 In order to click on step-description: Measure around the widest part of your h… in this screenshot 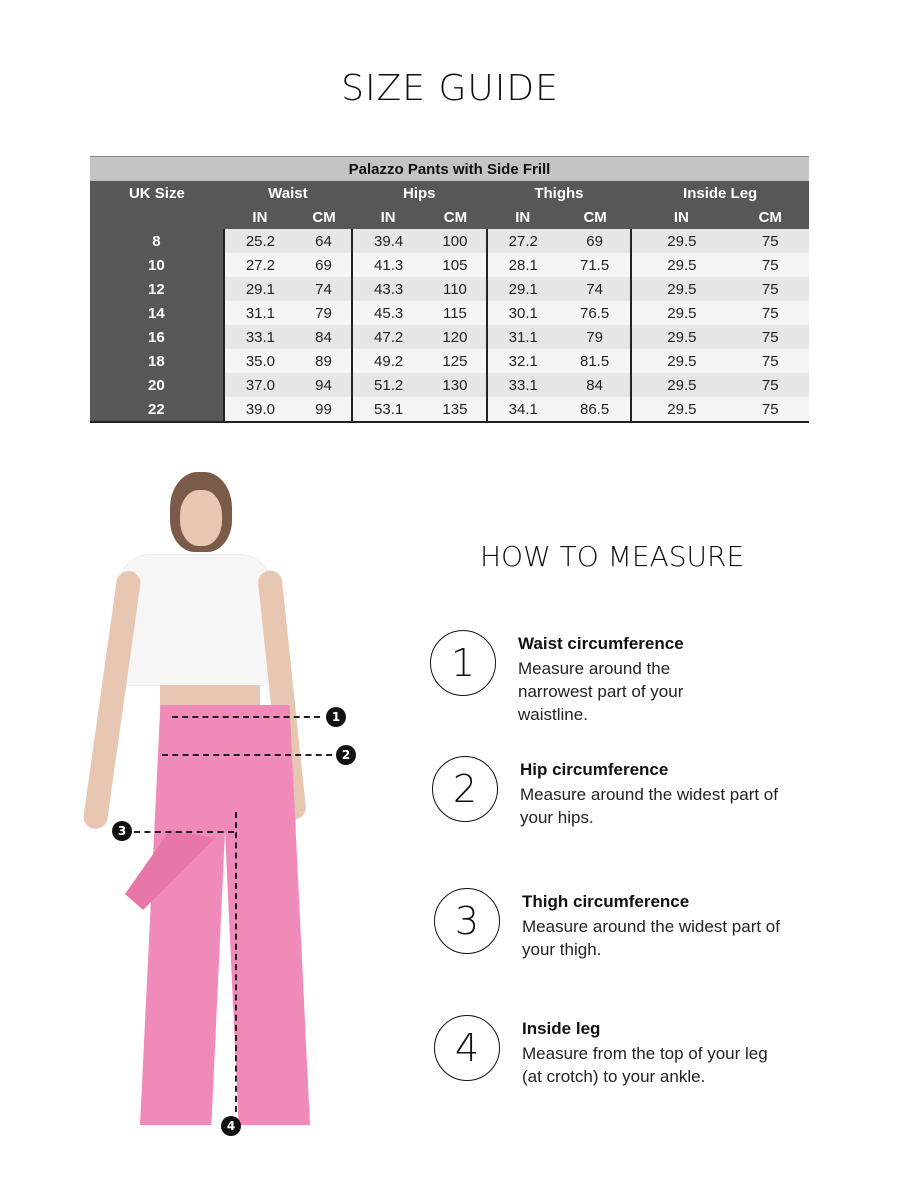, I will do `click(649, 806)`.